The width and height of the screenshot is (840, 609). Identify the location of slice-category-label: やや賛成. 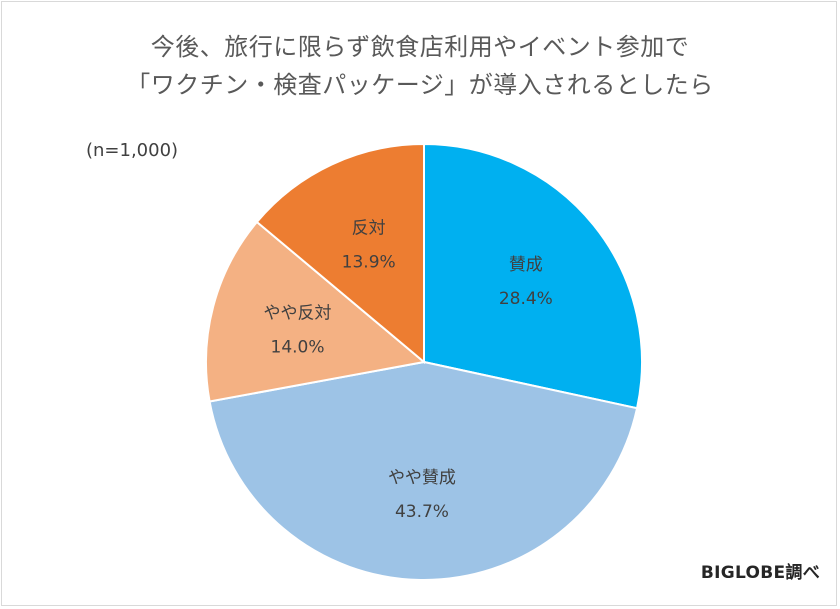
(422, 478).